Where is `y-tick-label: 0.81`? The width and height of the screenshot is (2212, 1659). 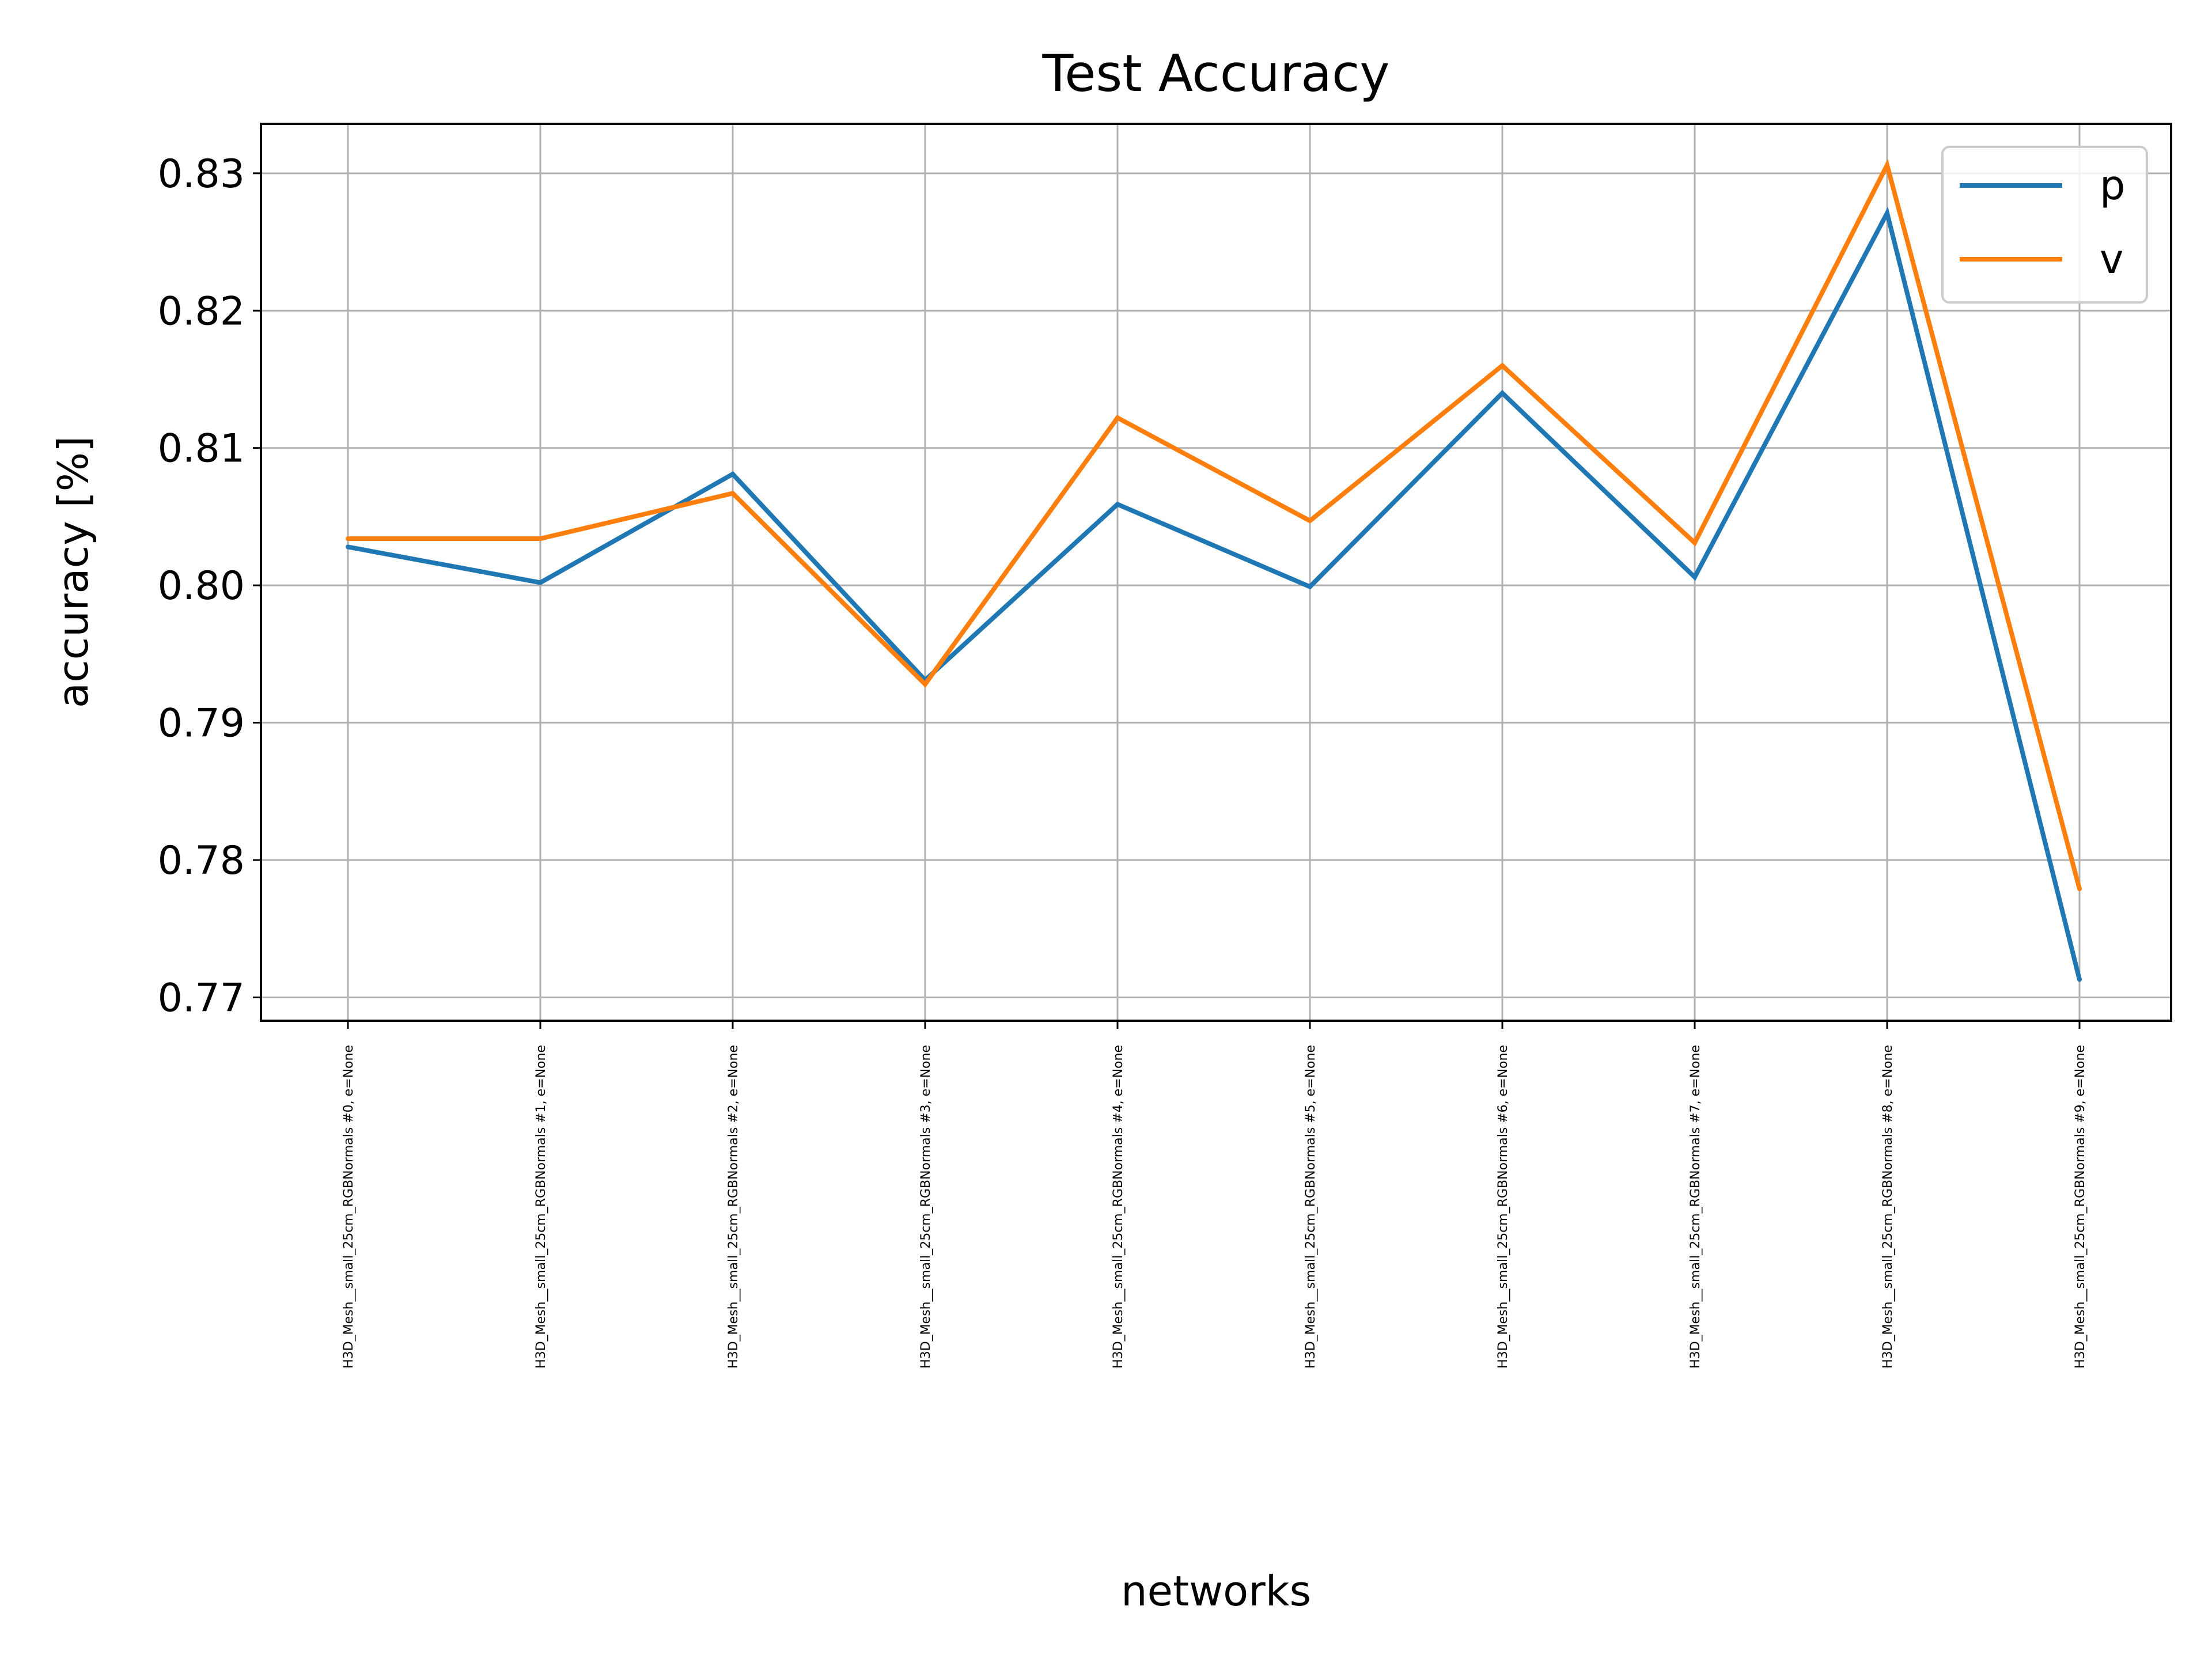 y-tick-label: 0.81 is located at coordinates (201, 449).